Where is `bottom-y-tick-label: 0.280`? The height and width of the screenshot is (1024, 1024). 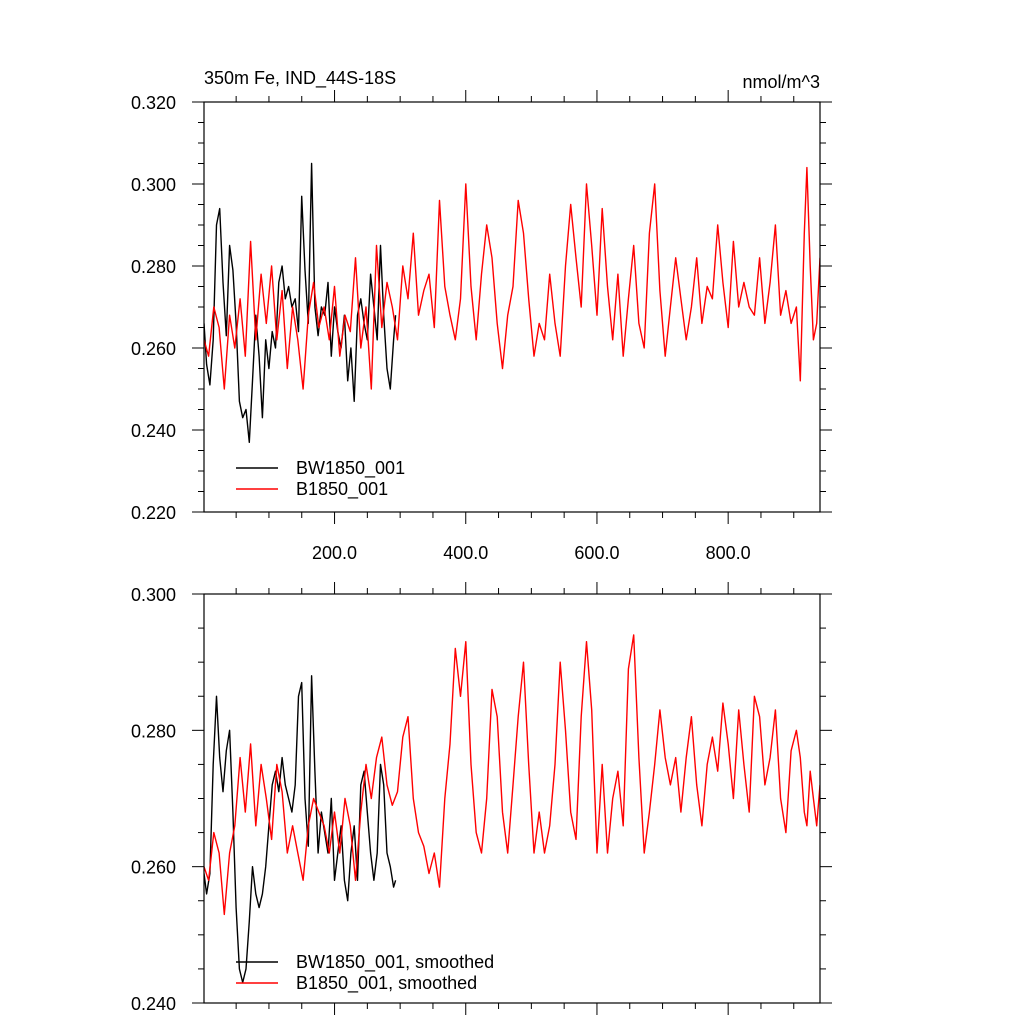 bottom-y-tick-label: 0.280 is located at coordinates (153, 731).